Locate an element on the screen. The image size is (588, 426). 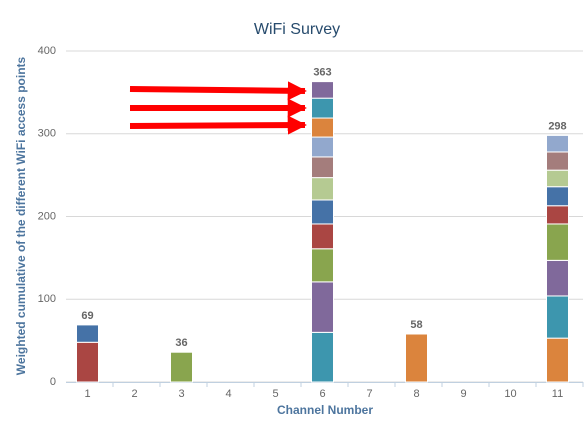
x-axis-label: Channel Number is located at coordinates (325, 410).